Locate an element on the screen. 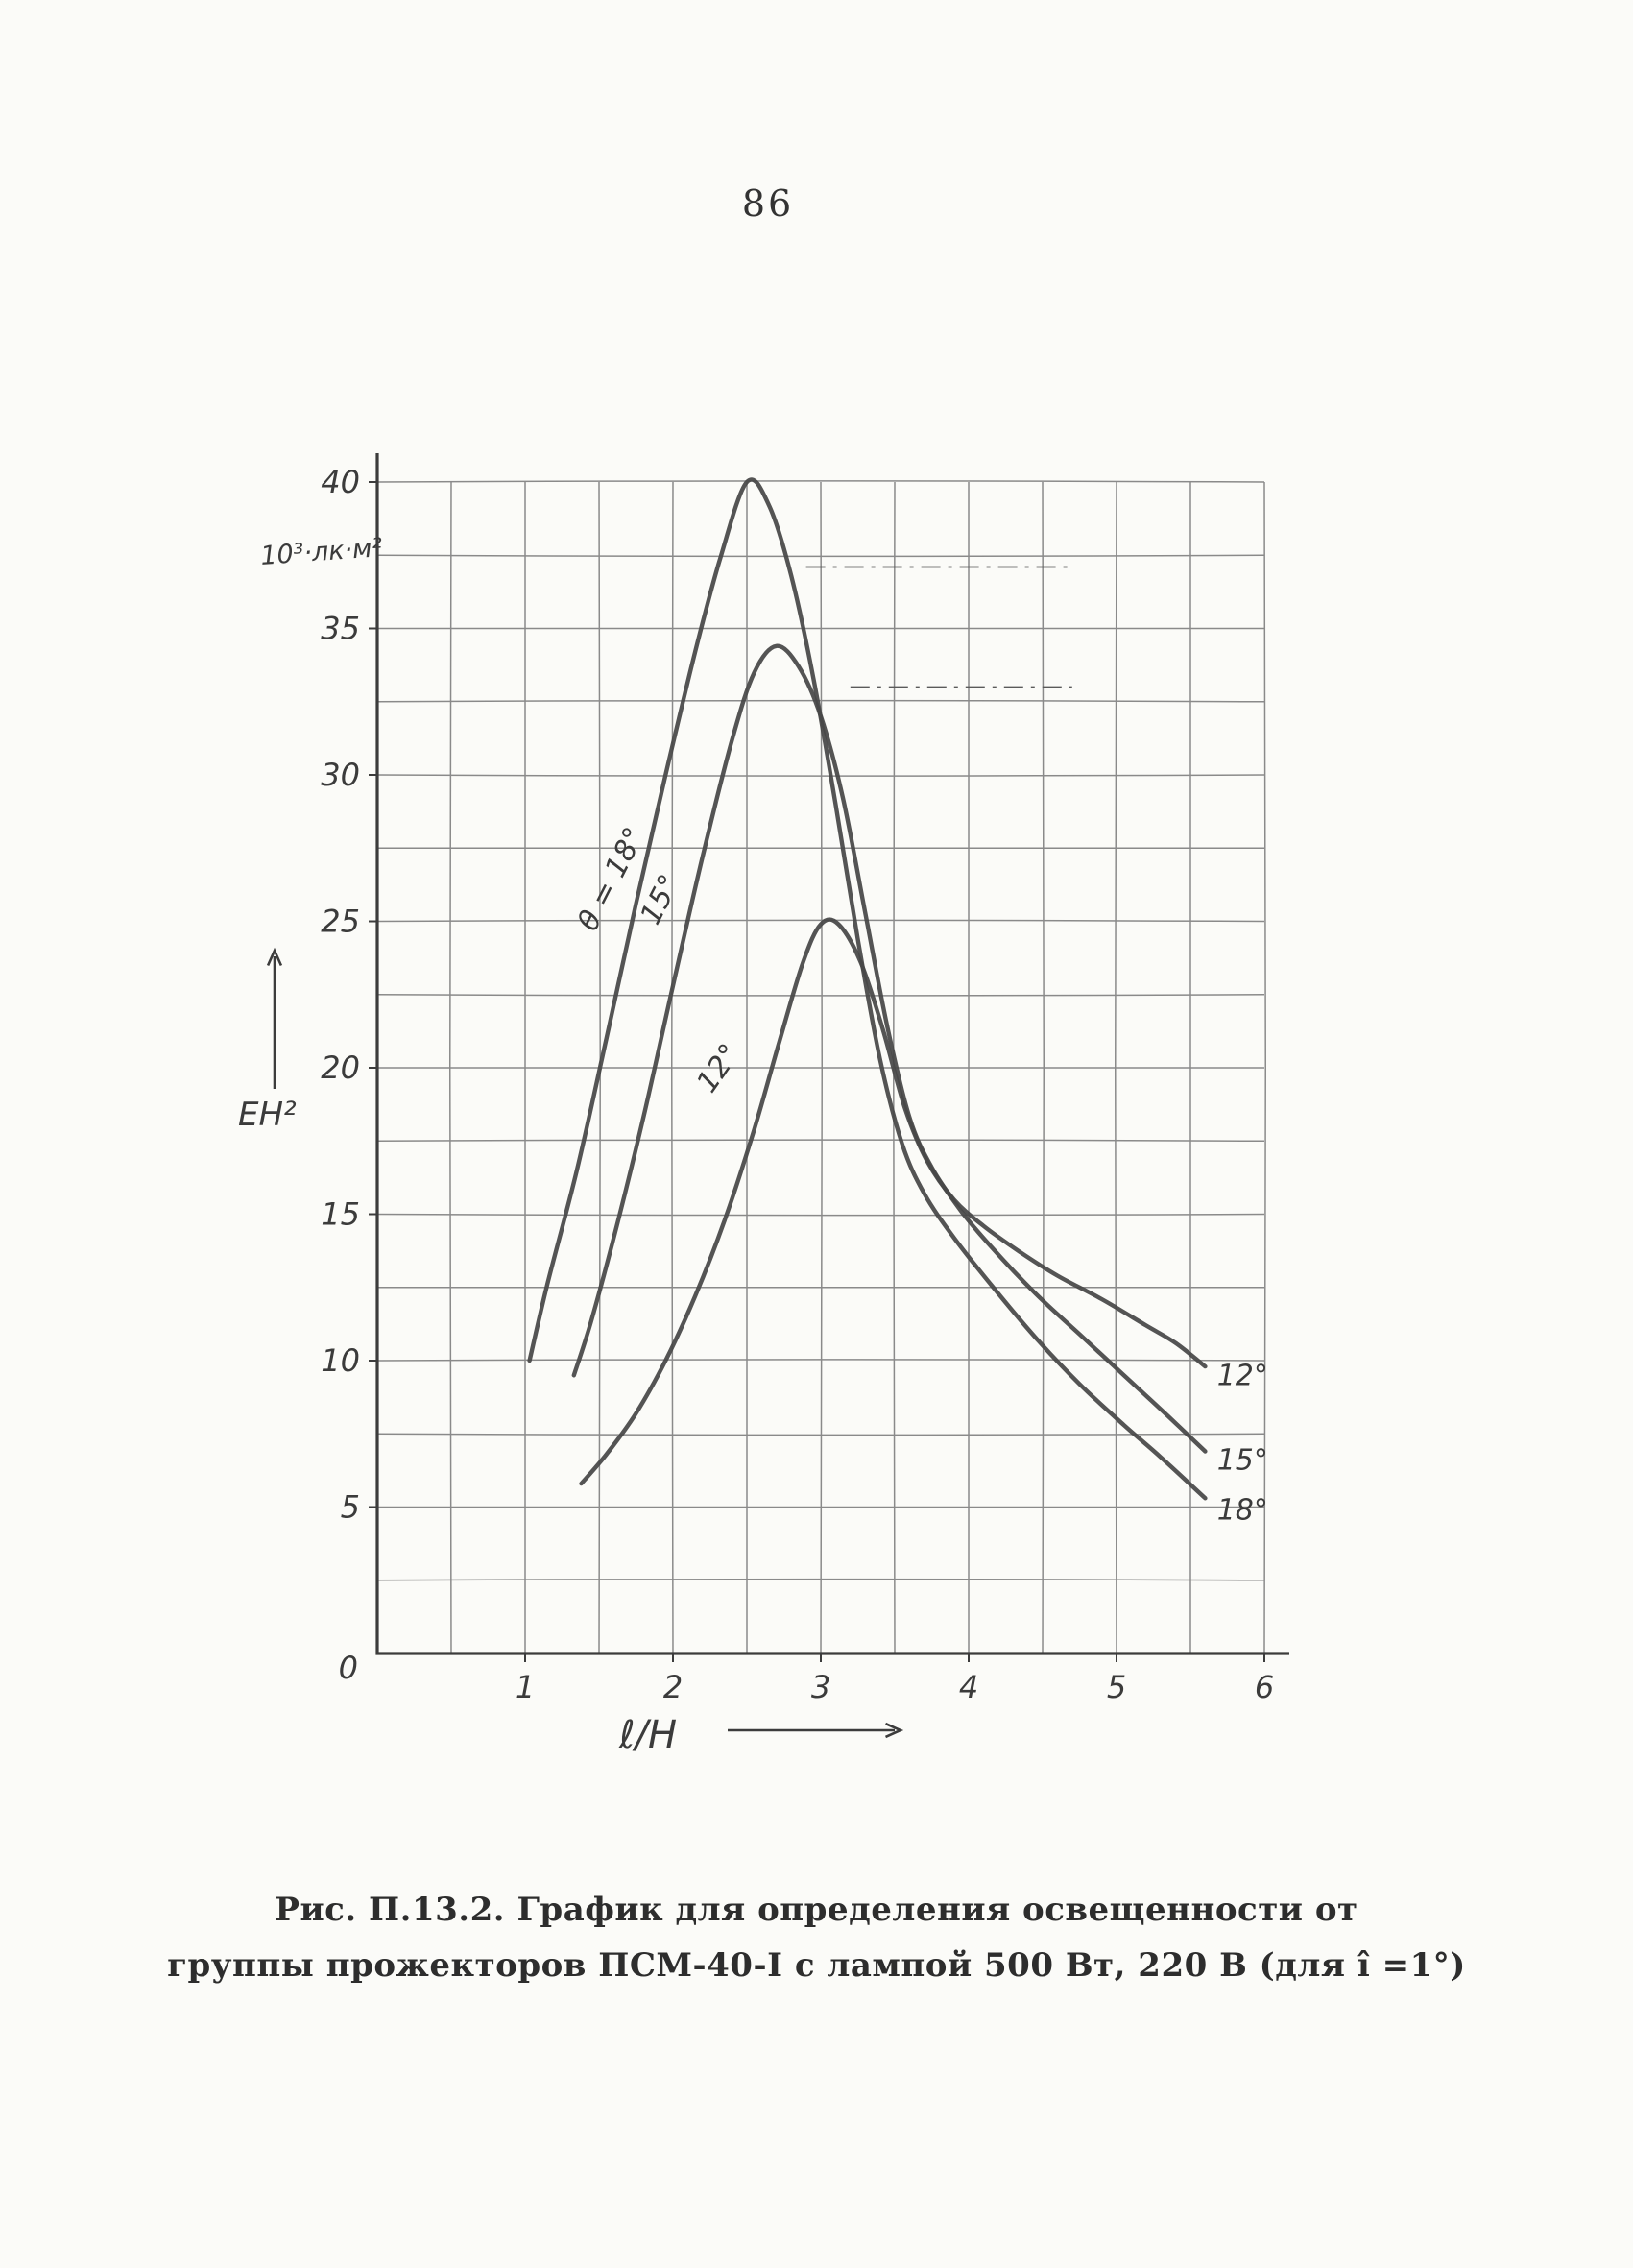 This screenshot has height=2268, width=1633. arrow-right-icon is located at coordinates (894, 1730).